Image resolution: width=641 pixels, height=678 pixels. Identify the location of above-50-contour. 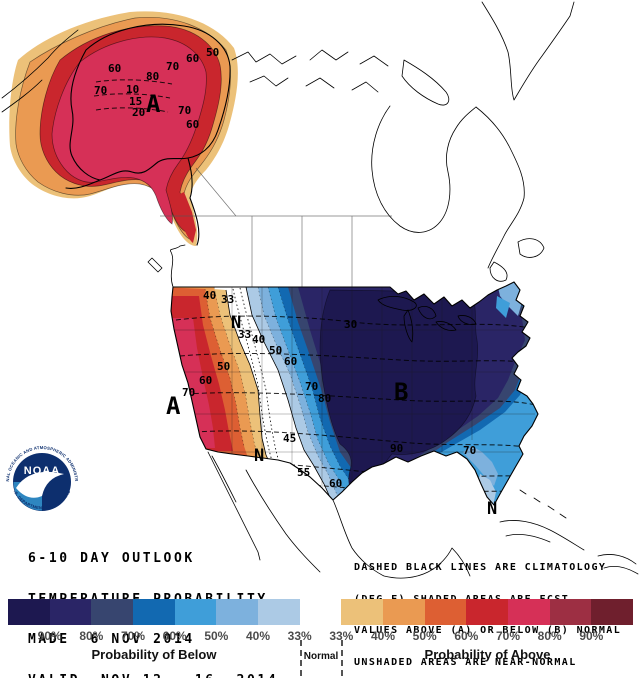
(224, 367).